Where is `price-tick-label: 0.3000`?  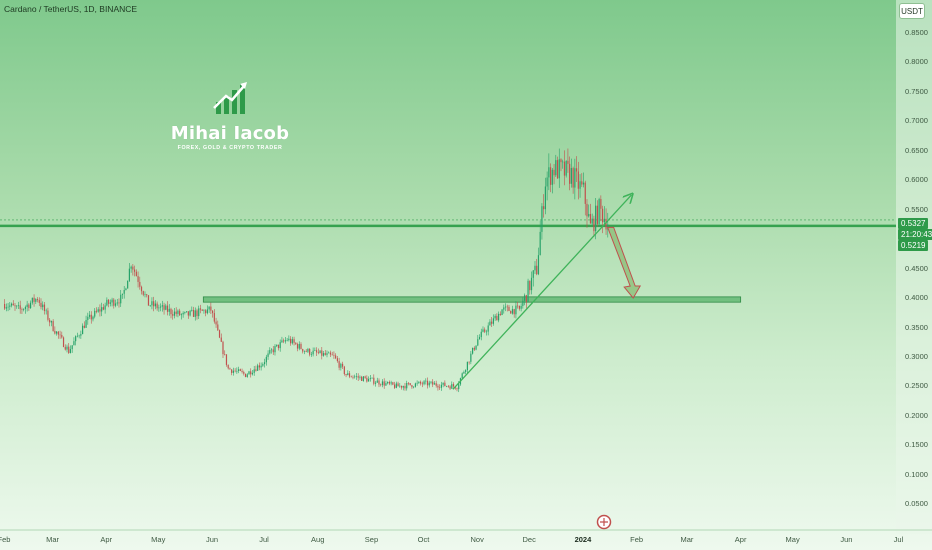 price-tick-label: 0.3000 is located at coordinates (916, 356).